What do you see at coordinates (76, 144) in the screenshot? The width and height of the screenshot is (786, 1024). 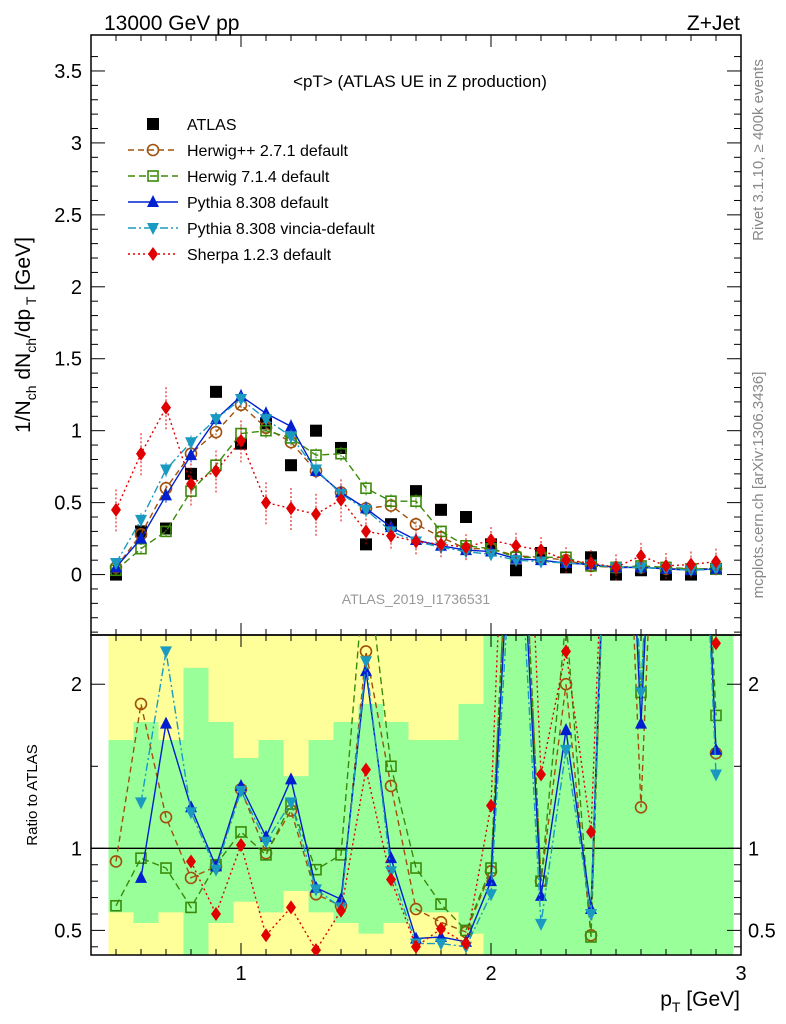 I see `y-tick-label-main: 3` at bounding box center [76, 144].